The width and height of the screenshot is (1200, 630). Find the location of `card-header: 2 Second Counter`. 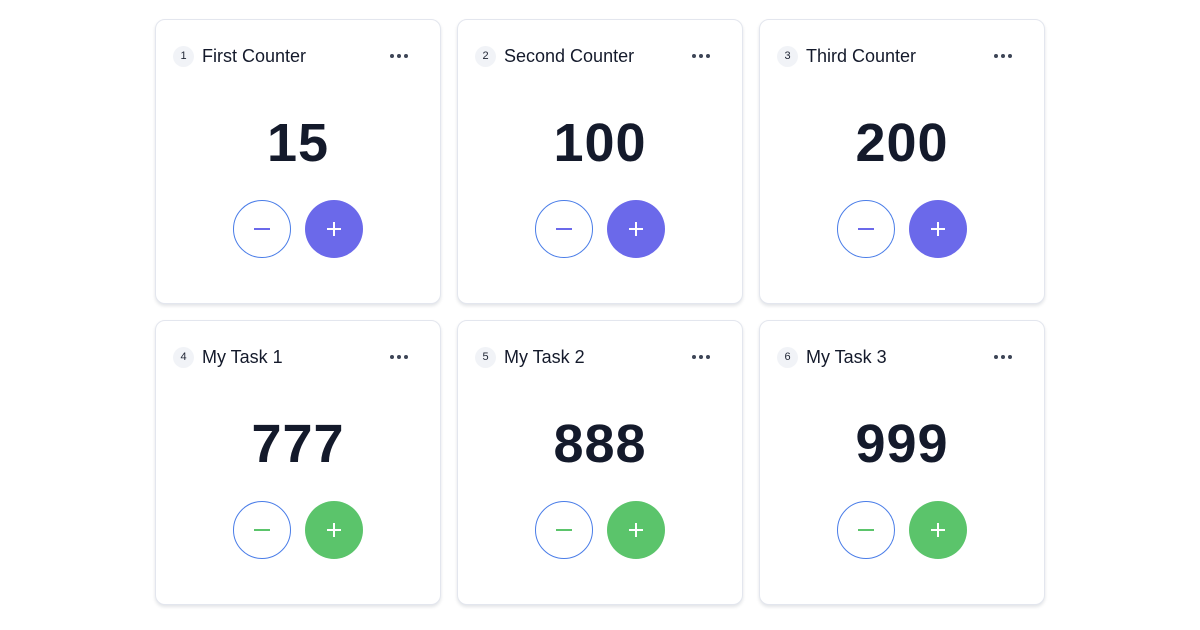

card-header: 2 Second Counter is located at coordinates (600, 56).